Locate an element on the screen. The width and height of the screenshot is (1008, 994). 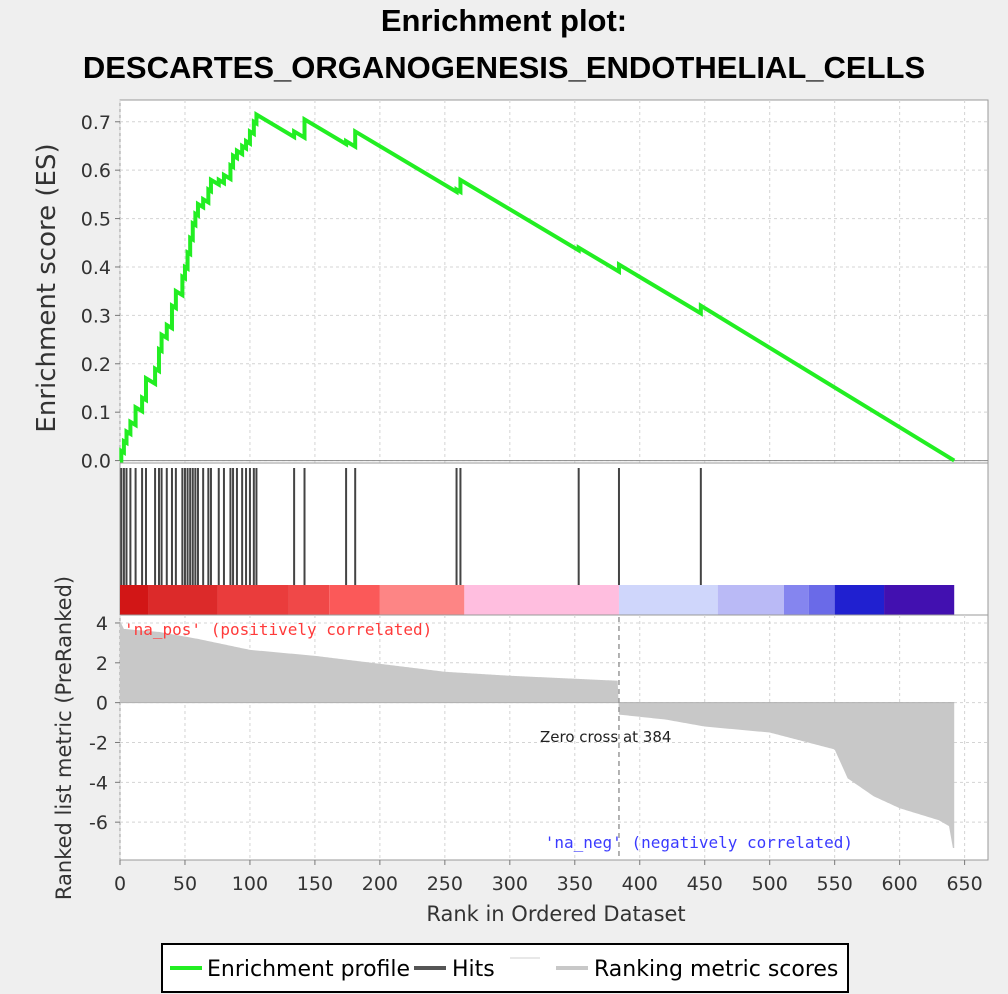
metric-tick-label: -2 is located at coordinates (98, 743).